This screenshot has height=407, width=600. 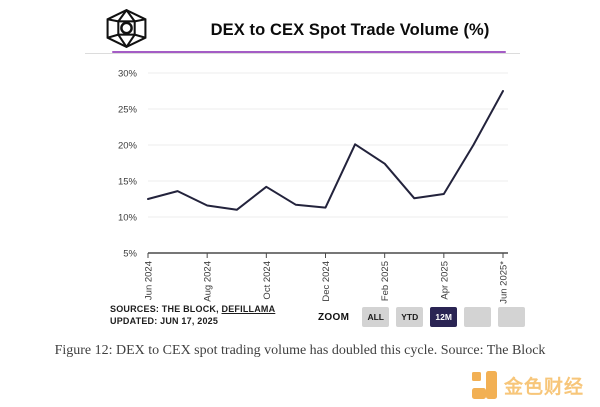 I want to click on jinse-finance-icon, so click(x=484, y=385).